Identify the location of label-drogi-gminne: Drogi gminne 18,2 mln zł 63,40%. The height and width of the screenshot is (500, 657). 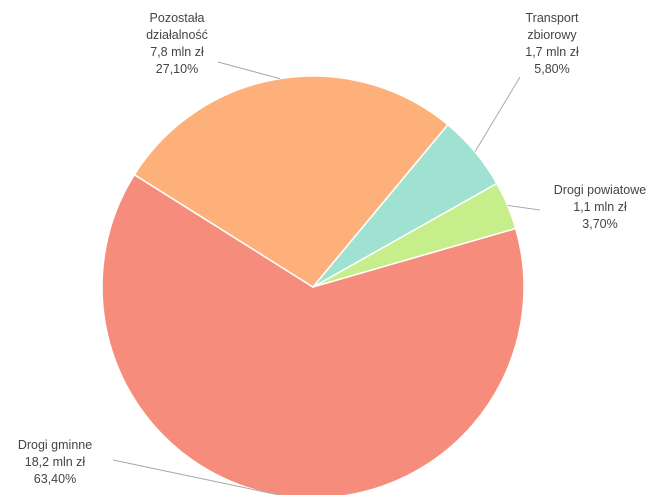
(55, 462).